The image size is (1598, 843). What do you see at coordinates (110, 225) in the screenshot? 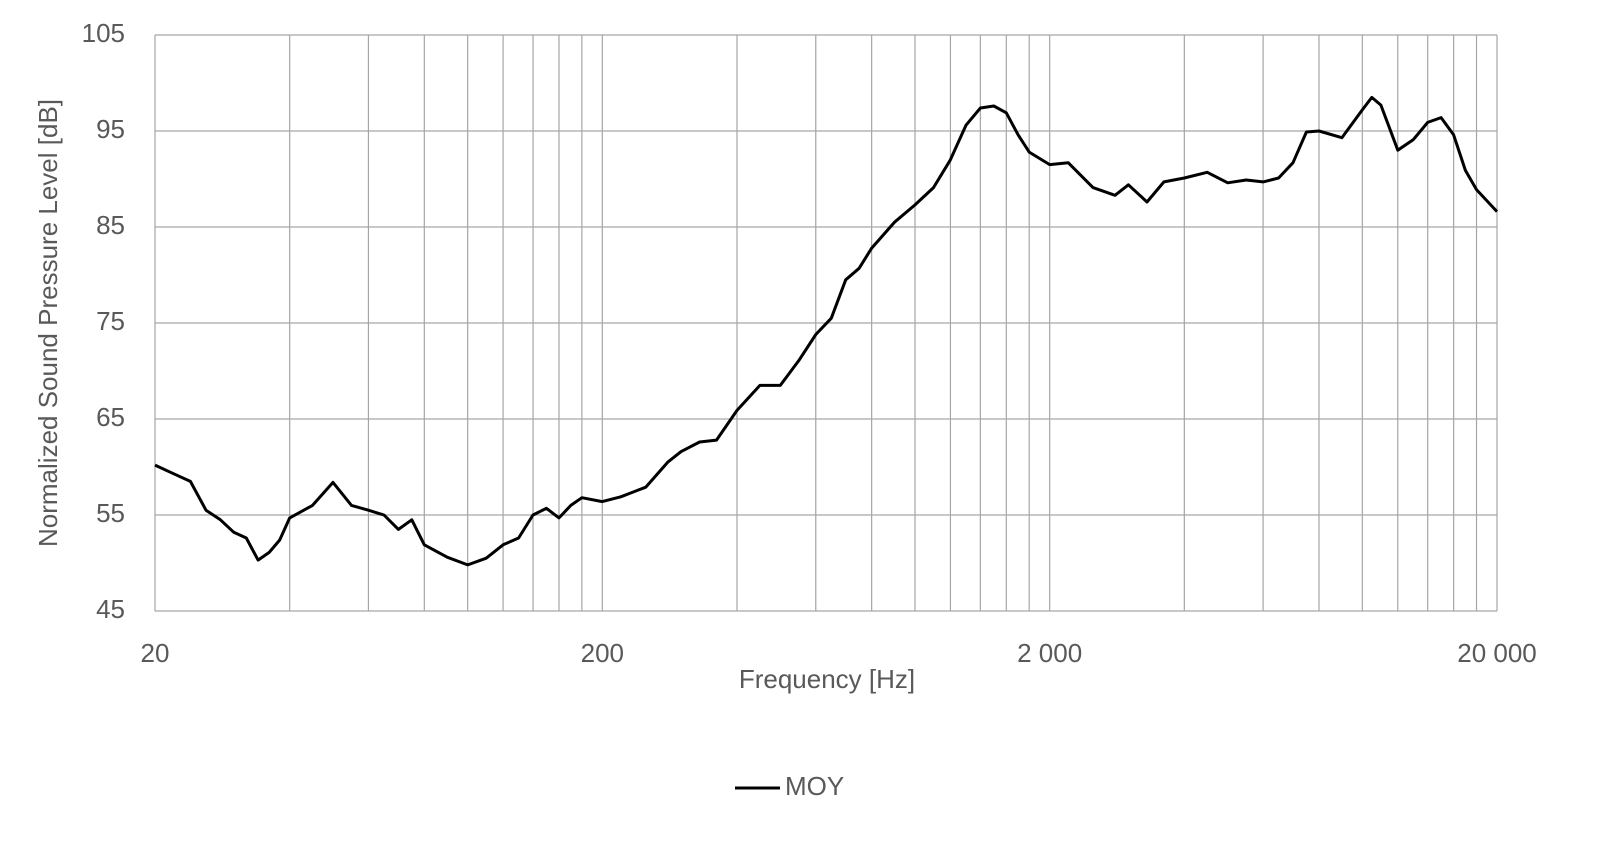
I see `y-tick-label: 85` at bounding box center [110, 225].